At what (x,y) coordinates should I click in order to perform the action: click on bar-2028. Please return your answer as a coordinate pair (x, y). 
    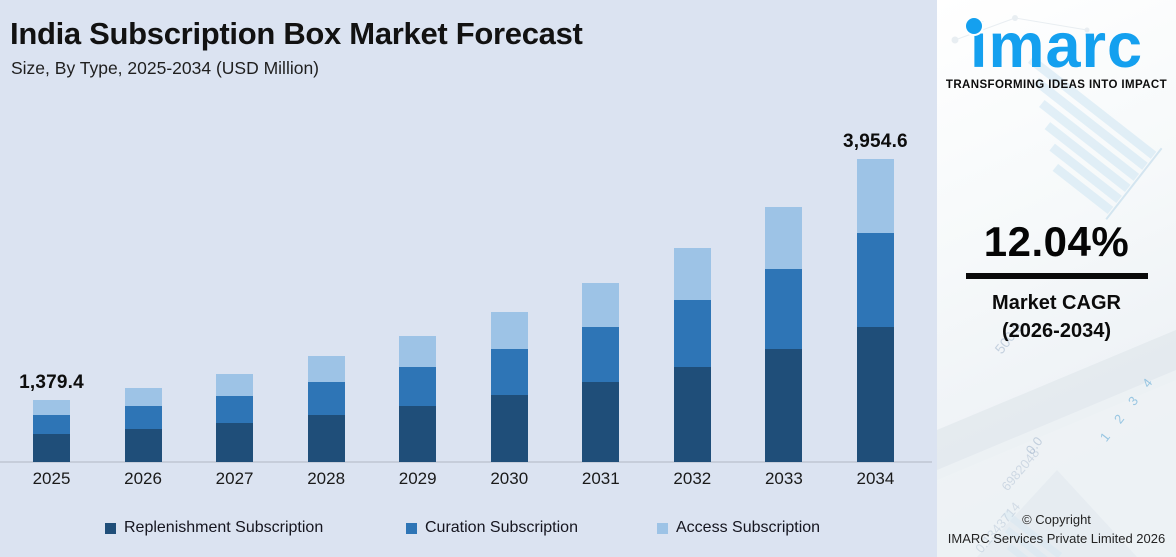
    Looking at the image, I should click on (326, 409).